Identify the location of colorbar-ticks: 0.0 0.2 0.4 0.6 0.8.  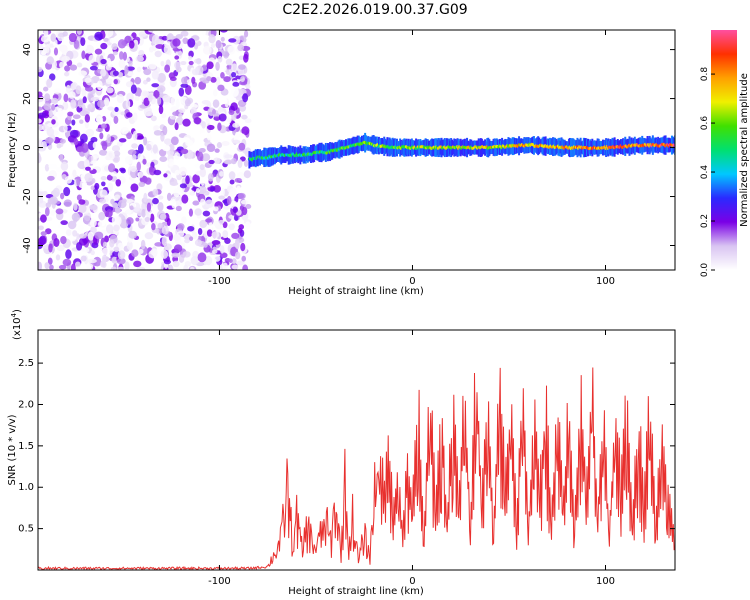
(707, 172).